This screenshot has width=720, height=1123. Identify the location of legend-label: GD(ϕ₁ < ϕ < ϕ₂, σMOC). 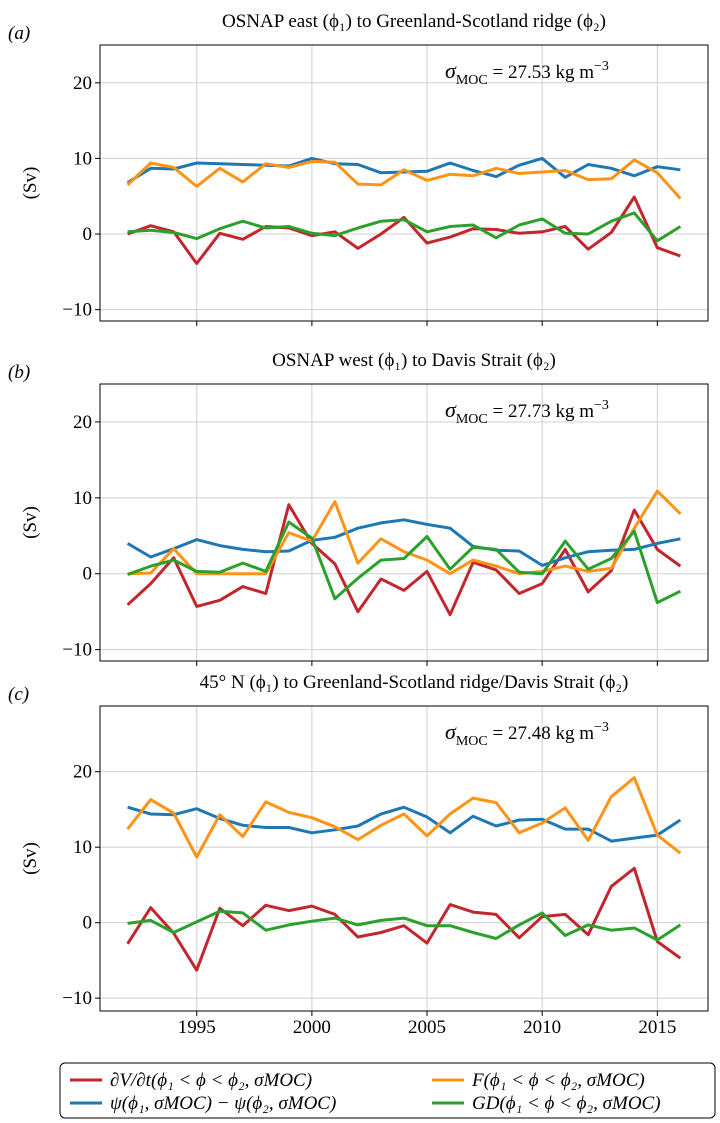
(566, 1103).